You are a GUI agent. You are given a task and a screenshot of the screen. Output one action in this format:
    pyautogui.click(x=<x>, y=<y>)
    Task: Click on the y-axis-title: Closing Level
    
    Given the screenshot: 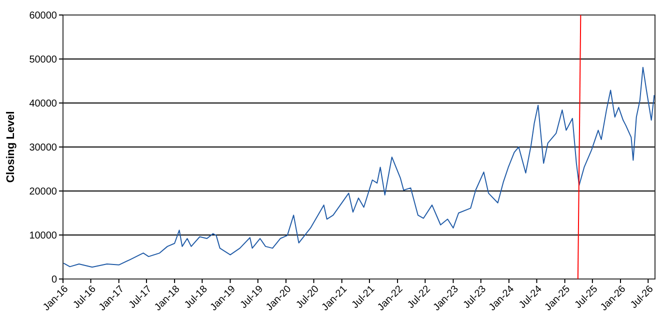 What is the action you would take?
    pyautogui.click(x=11, y=147)
    